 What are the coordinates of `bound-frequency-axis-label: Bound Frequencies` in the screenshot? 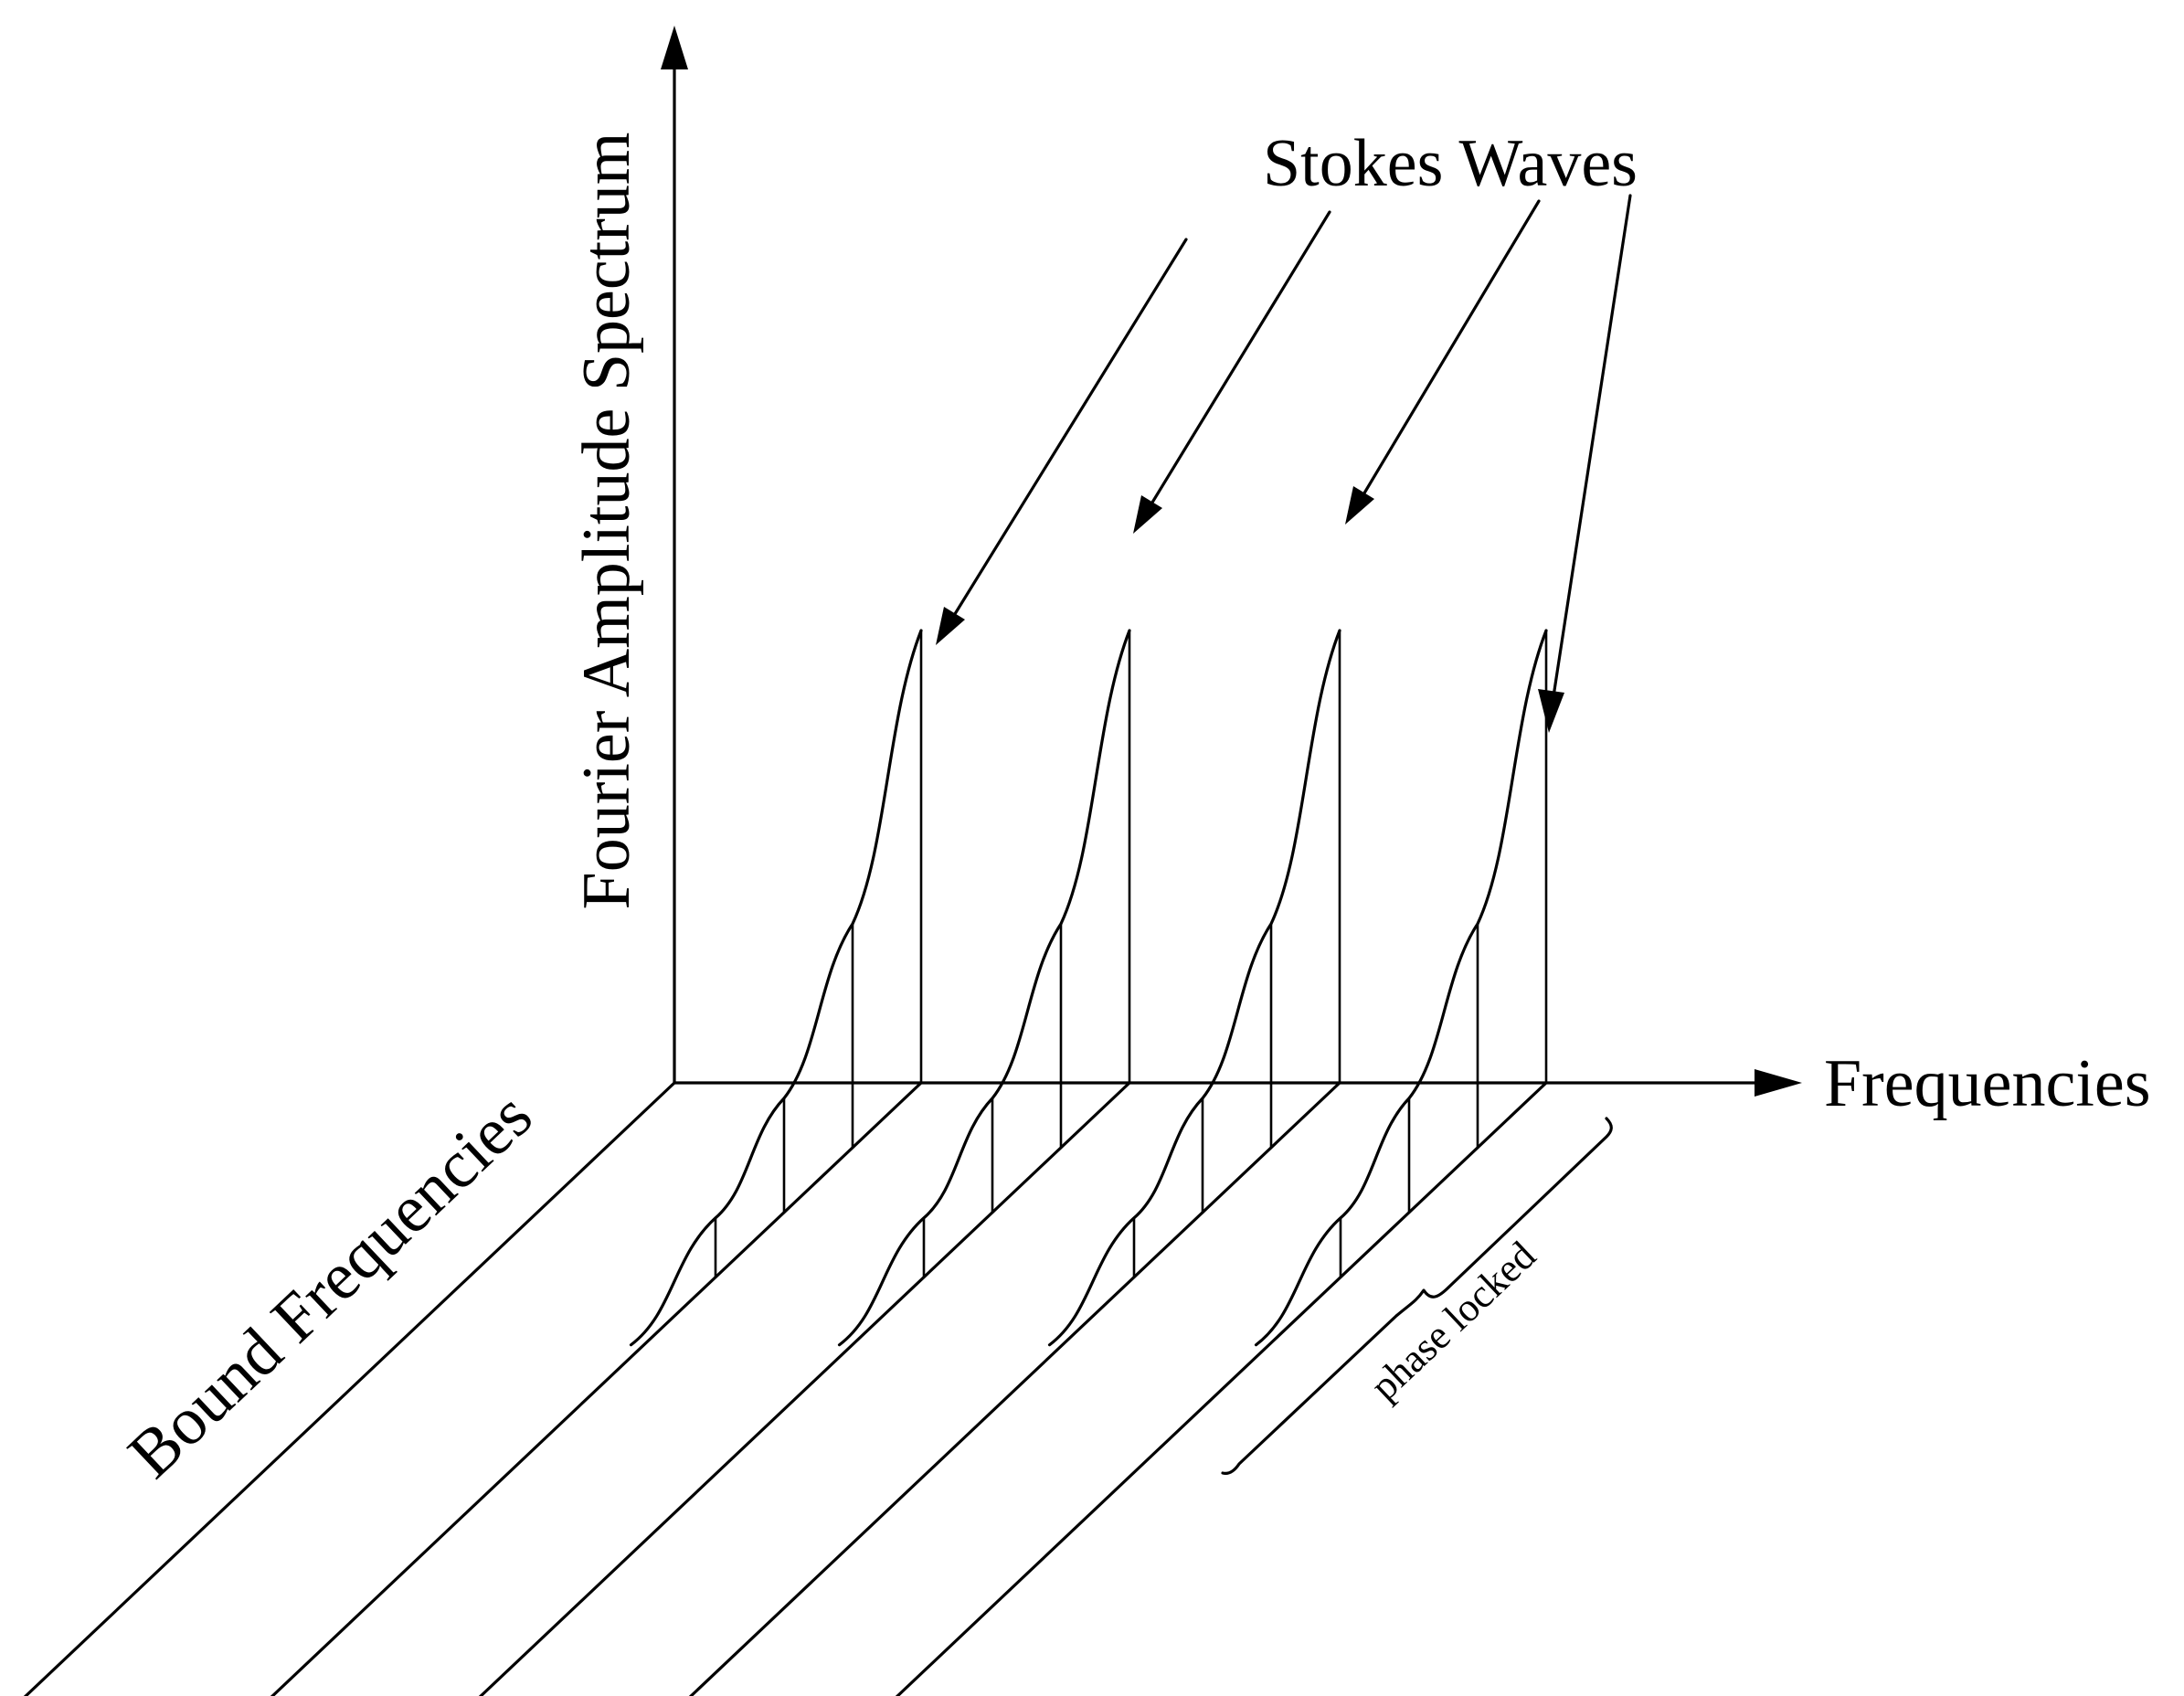 It's located at (330, 1285).